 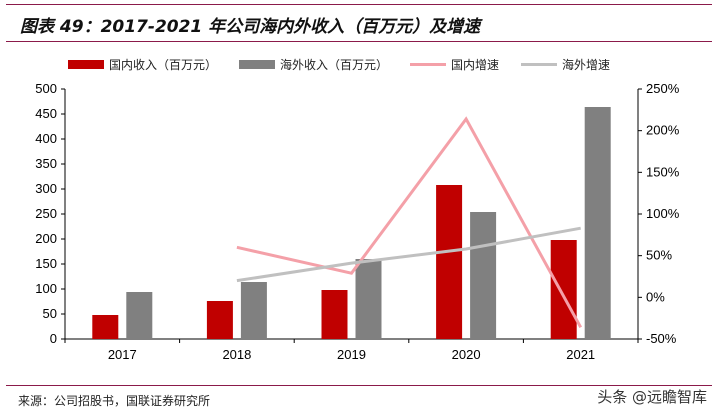 What do you see at coordinates (408, 254) in the screenshot?
I see `growth-line` at bounding box center [408, 254].